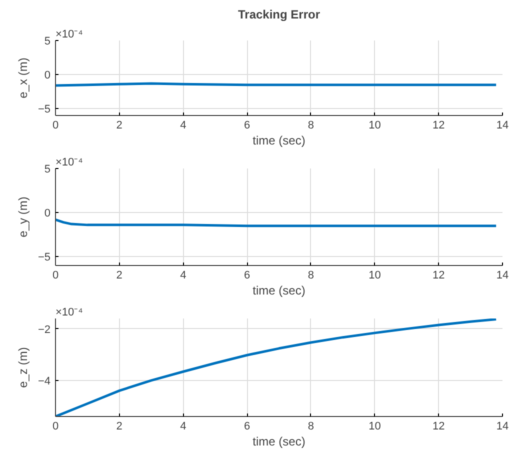  What do you see at coordinates (44, 381) in the screenshot?
I see `y-tick-label: −4` at bounding box center [44, 381].